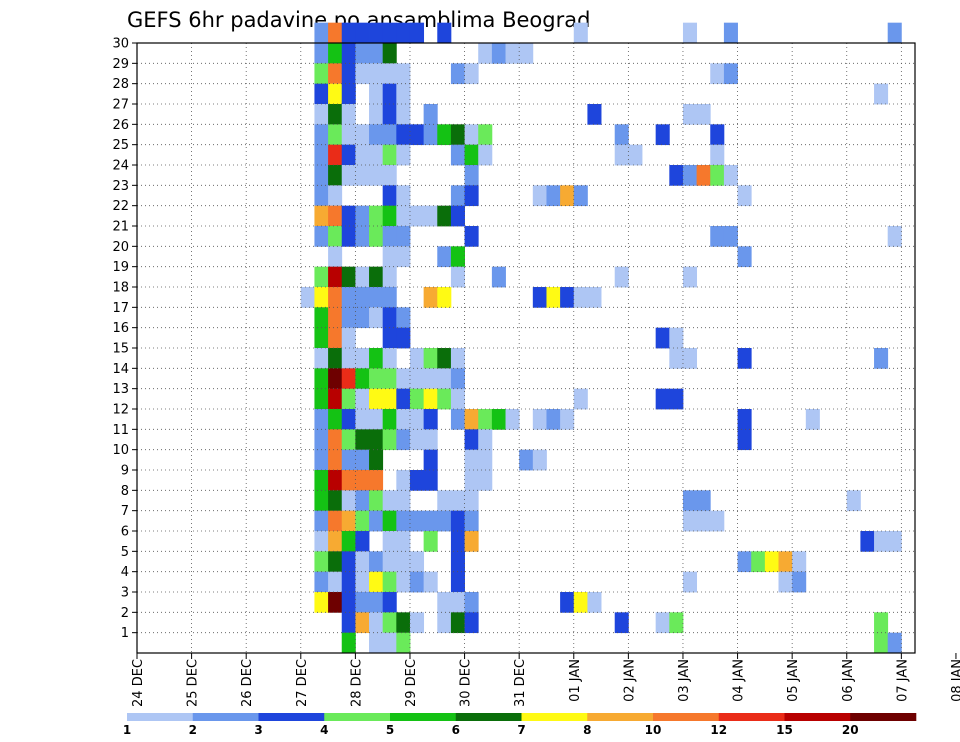 The image size is (960, 742). Describe the element at coordinates (127, 730) in the screenshot. I see `colorbar-label: 1` at that location.